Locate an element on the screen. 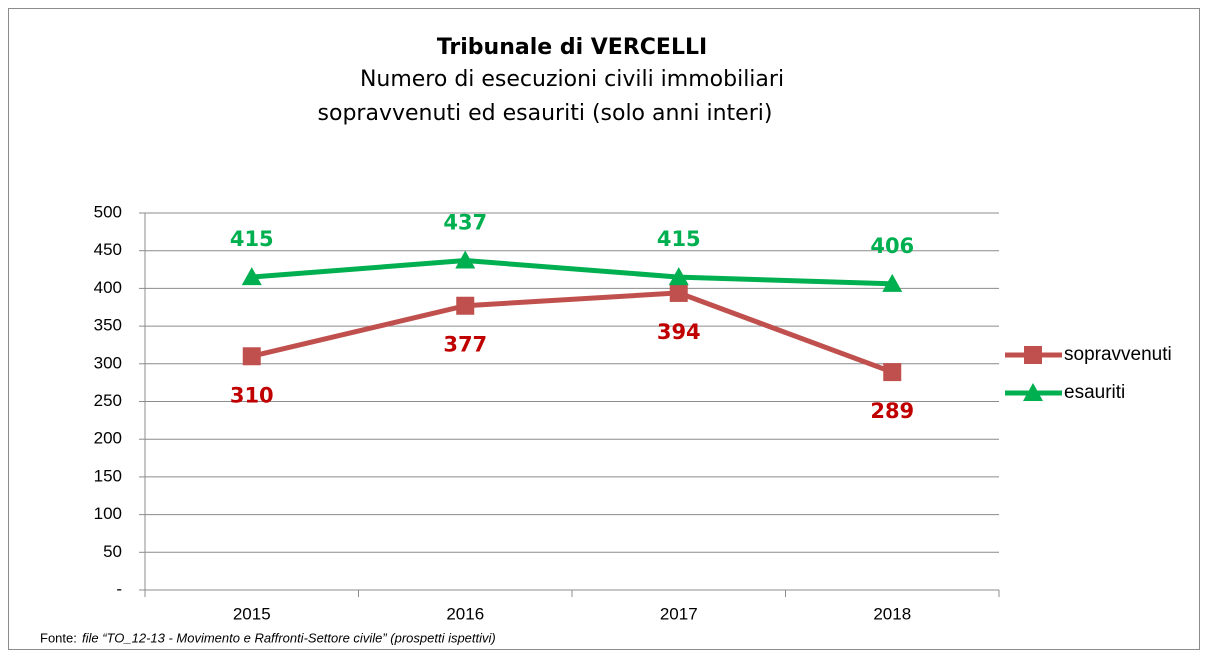 The image size is (1208, 658). y-tick-label: - is located at coordinates (119, 588).